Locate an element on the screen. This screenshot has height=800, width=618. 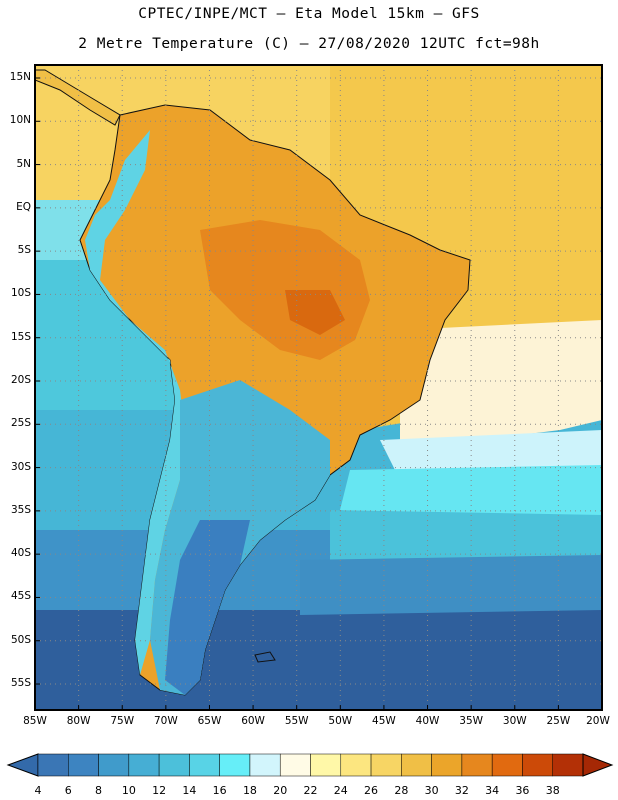
lat-label: 10N is located at coordinates (20, 120).